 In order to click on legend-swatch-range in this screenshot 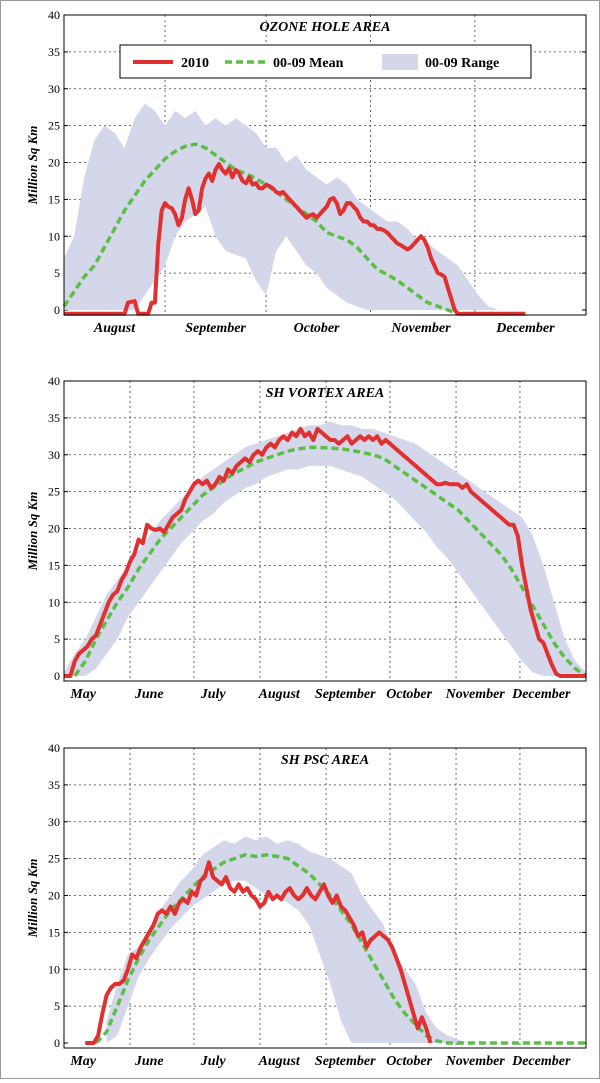, I will do `click(400, 62)`.